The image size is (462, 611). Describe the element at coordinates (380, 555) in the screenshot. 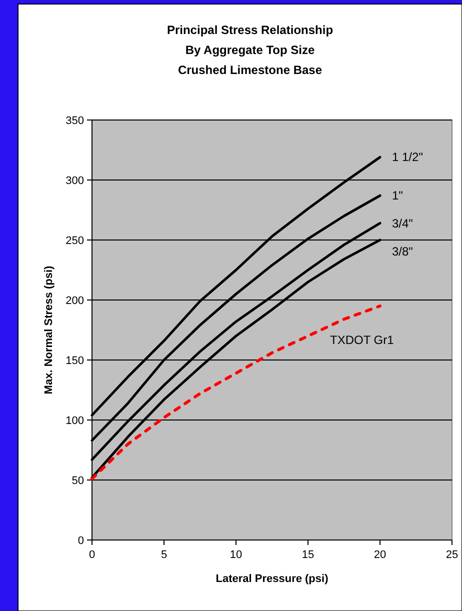

I see `x-tick-label: 20` at that location.